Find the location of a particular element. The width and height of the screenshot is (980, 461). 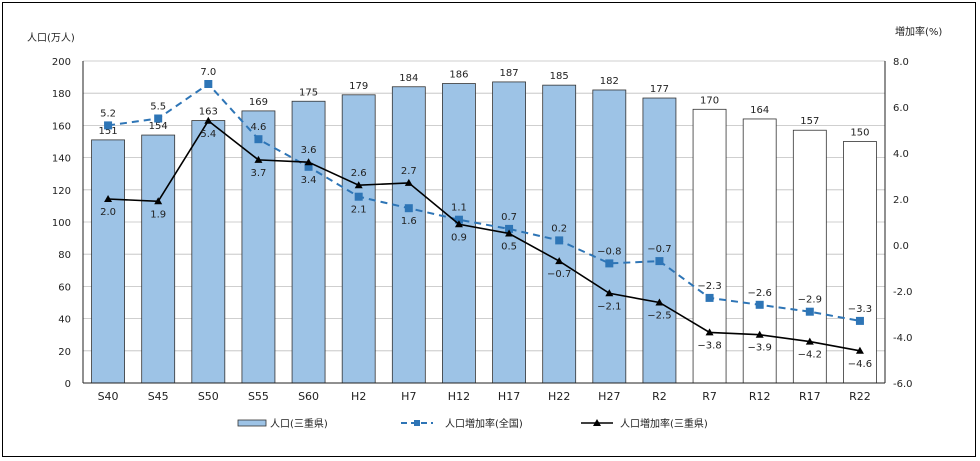

x-tick-label: R2 is located at coordinates (659, 396).